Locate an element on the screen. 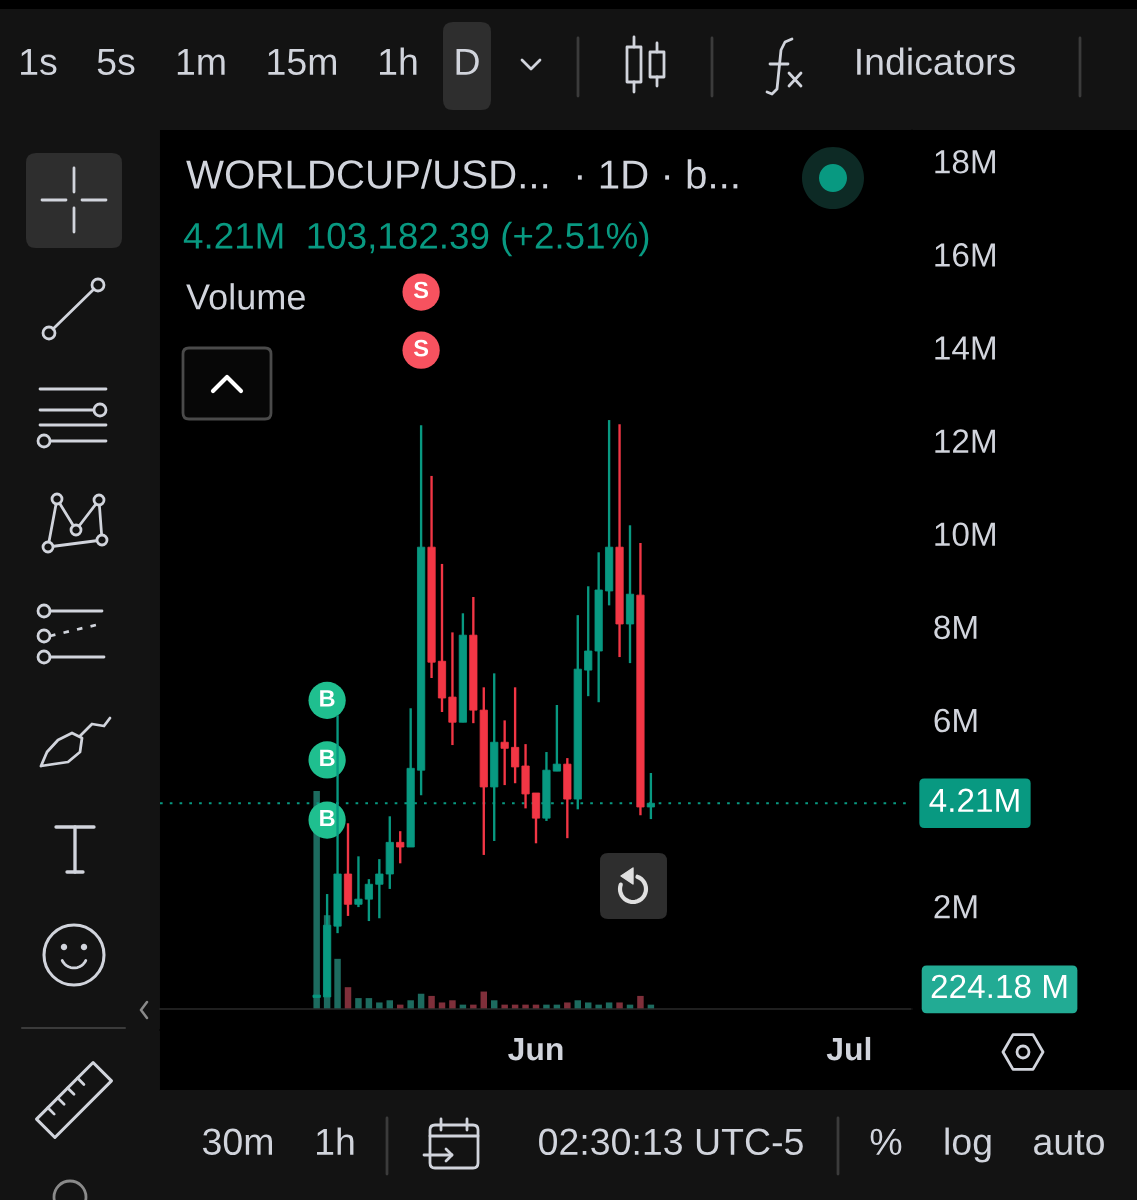 The height and width of the screenshot is (1200, 1137). text: Indicators is located at coordinates (936, 61).